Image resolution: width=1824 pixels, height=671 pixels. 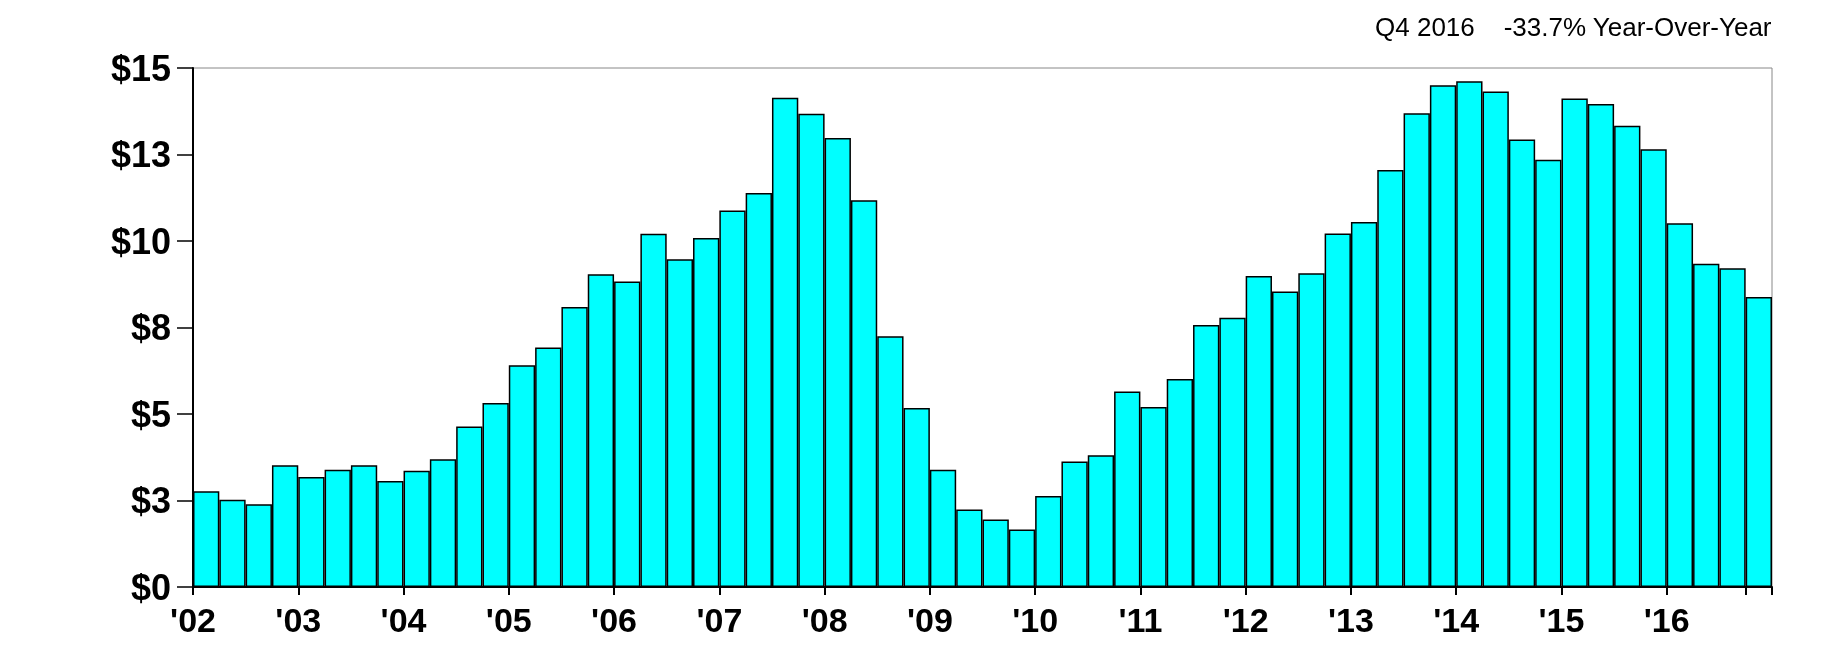 I want to click on x-tick-label: '09, so click(x=929, y=620).